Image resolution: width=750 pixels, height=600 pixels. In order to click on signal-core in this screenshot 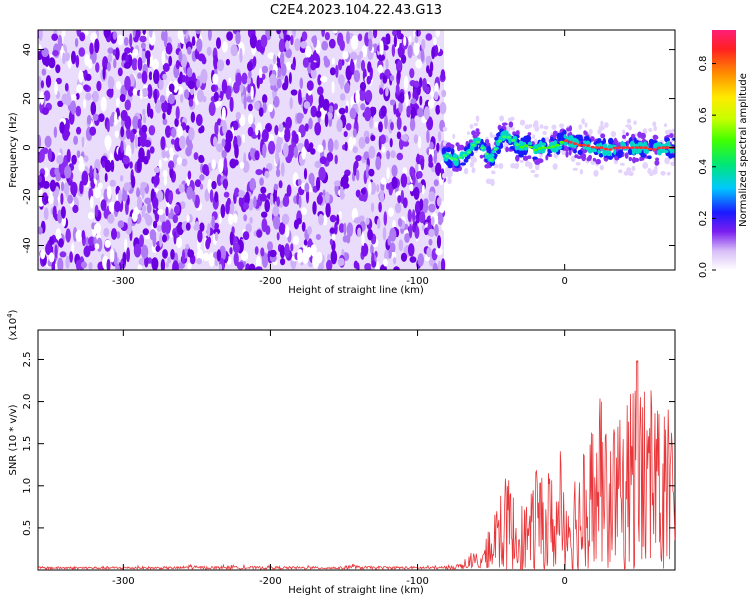, I will do `click(645, 148)`.